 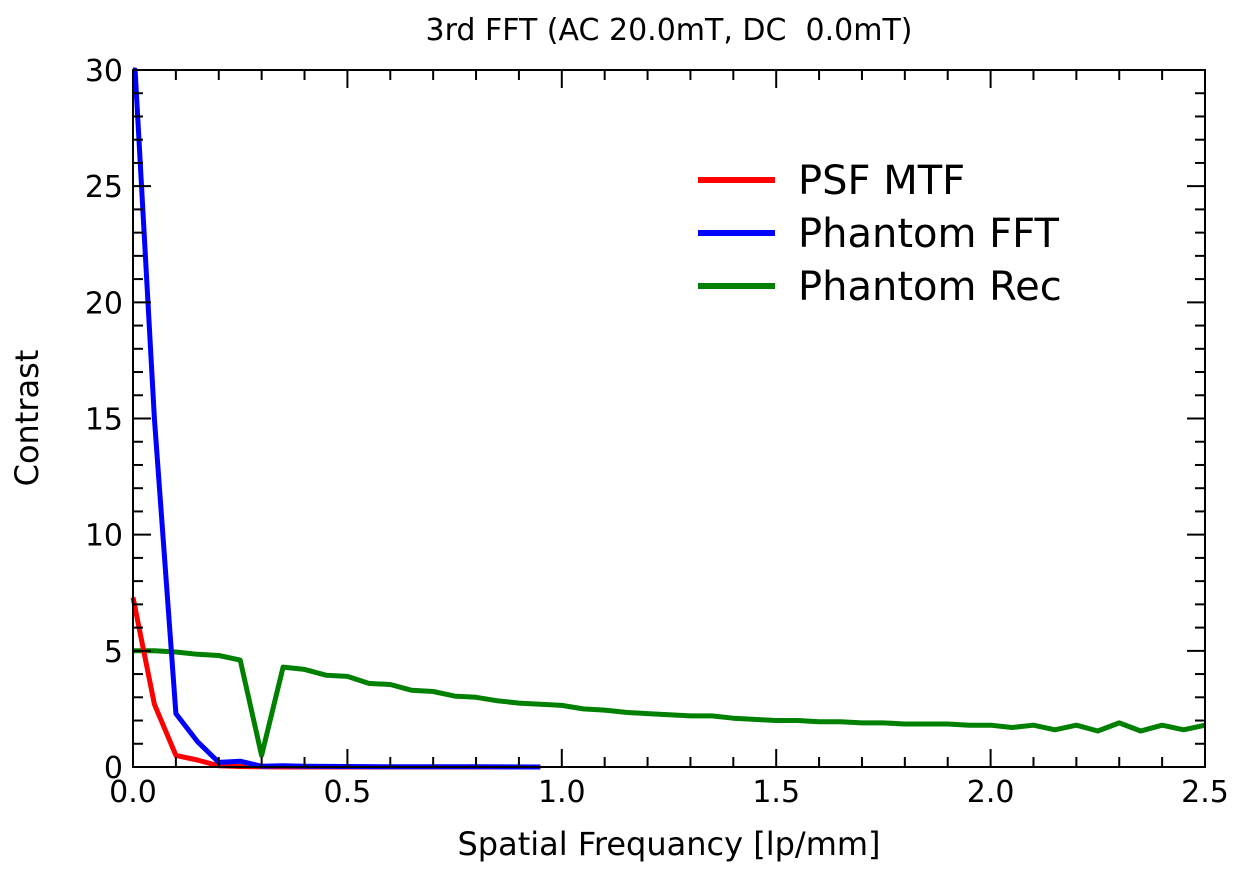 I want to click on y-axis-label: Contrast, so click(x=27, y=418).